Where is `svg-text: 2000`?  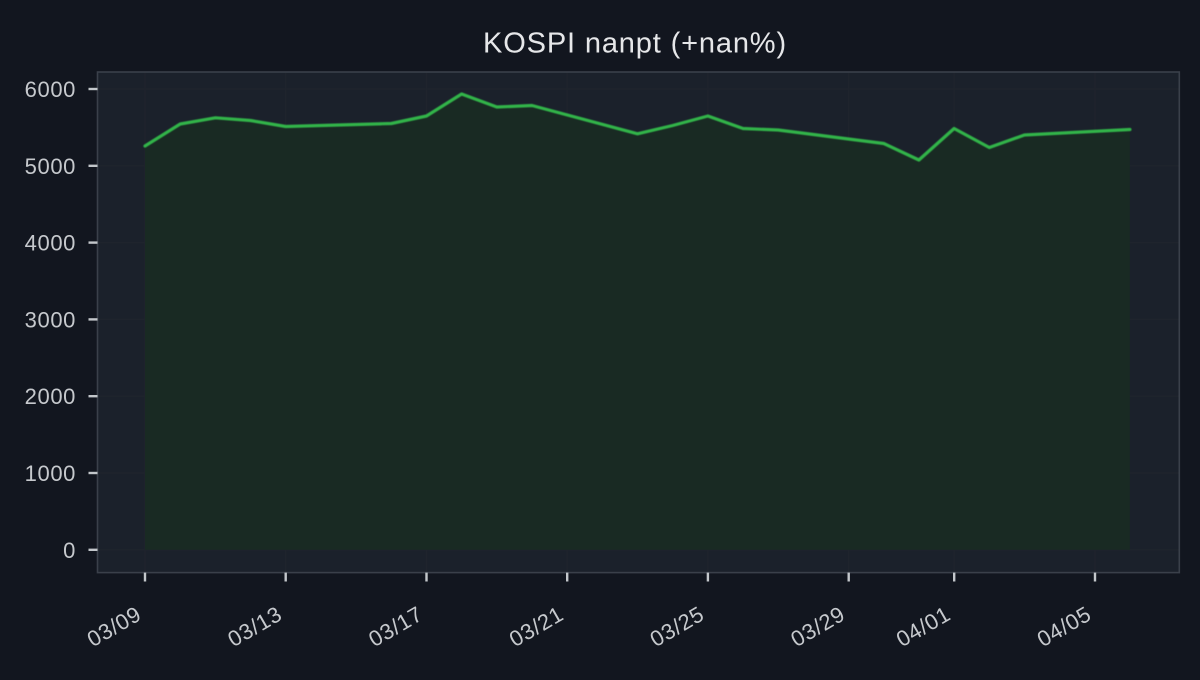 svg-text: 2000 is located at coordinates (50, 396).